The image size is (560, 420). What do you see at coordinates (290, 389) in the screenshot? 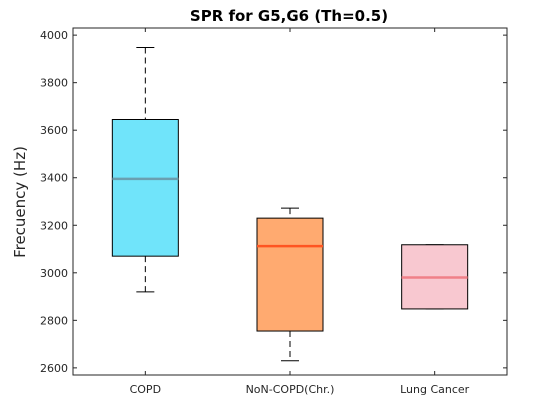
I see `x-tick-label: NoN-COPD(Chr.)` at bounding box center [290, 389].